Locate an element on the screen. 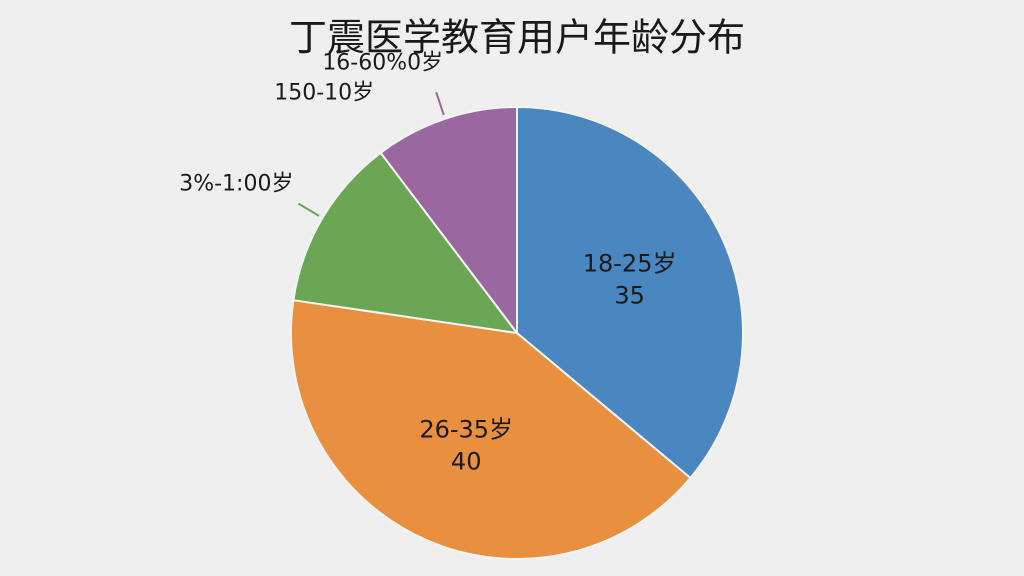  slice-label: 18-25岁 is located at coordinates (630, 263).